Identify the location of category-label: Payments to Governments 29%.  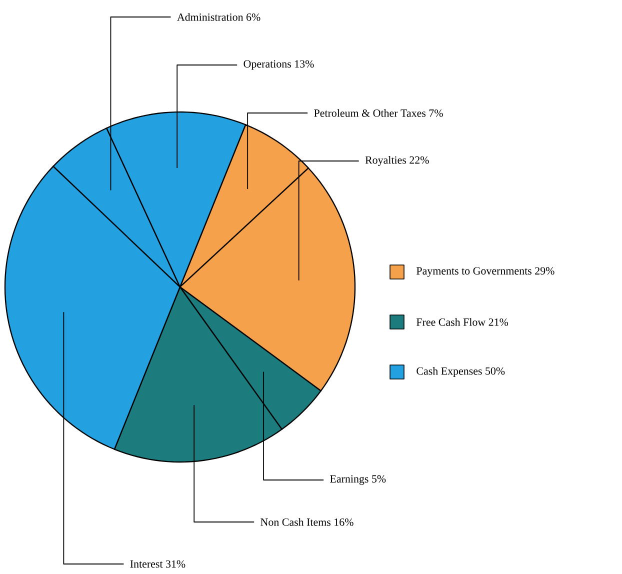
(485, 272).